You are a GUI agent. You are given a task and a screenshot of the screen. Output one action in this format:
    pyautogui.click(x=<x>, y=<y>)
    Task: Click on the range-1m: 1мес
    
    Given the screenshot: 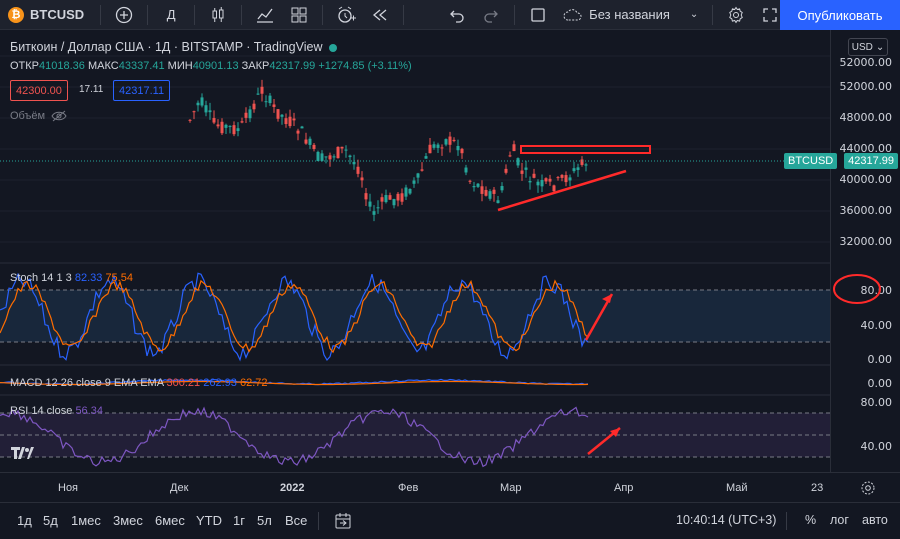 What is the action you would take?
    pyautogui.click(x=86, y=520)
    